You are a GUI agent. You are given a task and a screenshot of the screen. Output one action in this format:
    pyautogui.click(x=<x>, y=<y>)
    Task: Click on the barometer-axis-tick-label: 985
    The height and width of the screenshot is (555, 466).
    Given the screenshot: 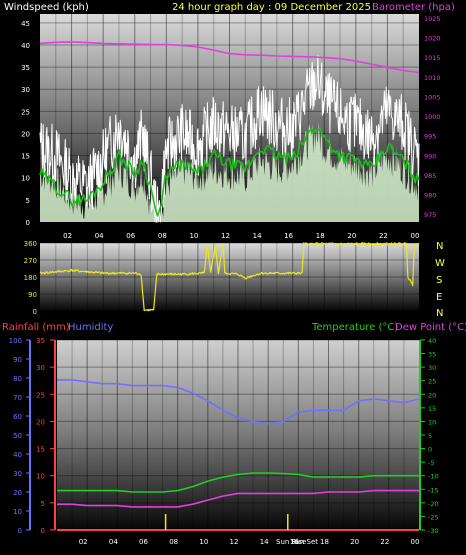 What is the action you would take?
    pyautogui.click(x=430, y=176)
    